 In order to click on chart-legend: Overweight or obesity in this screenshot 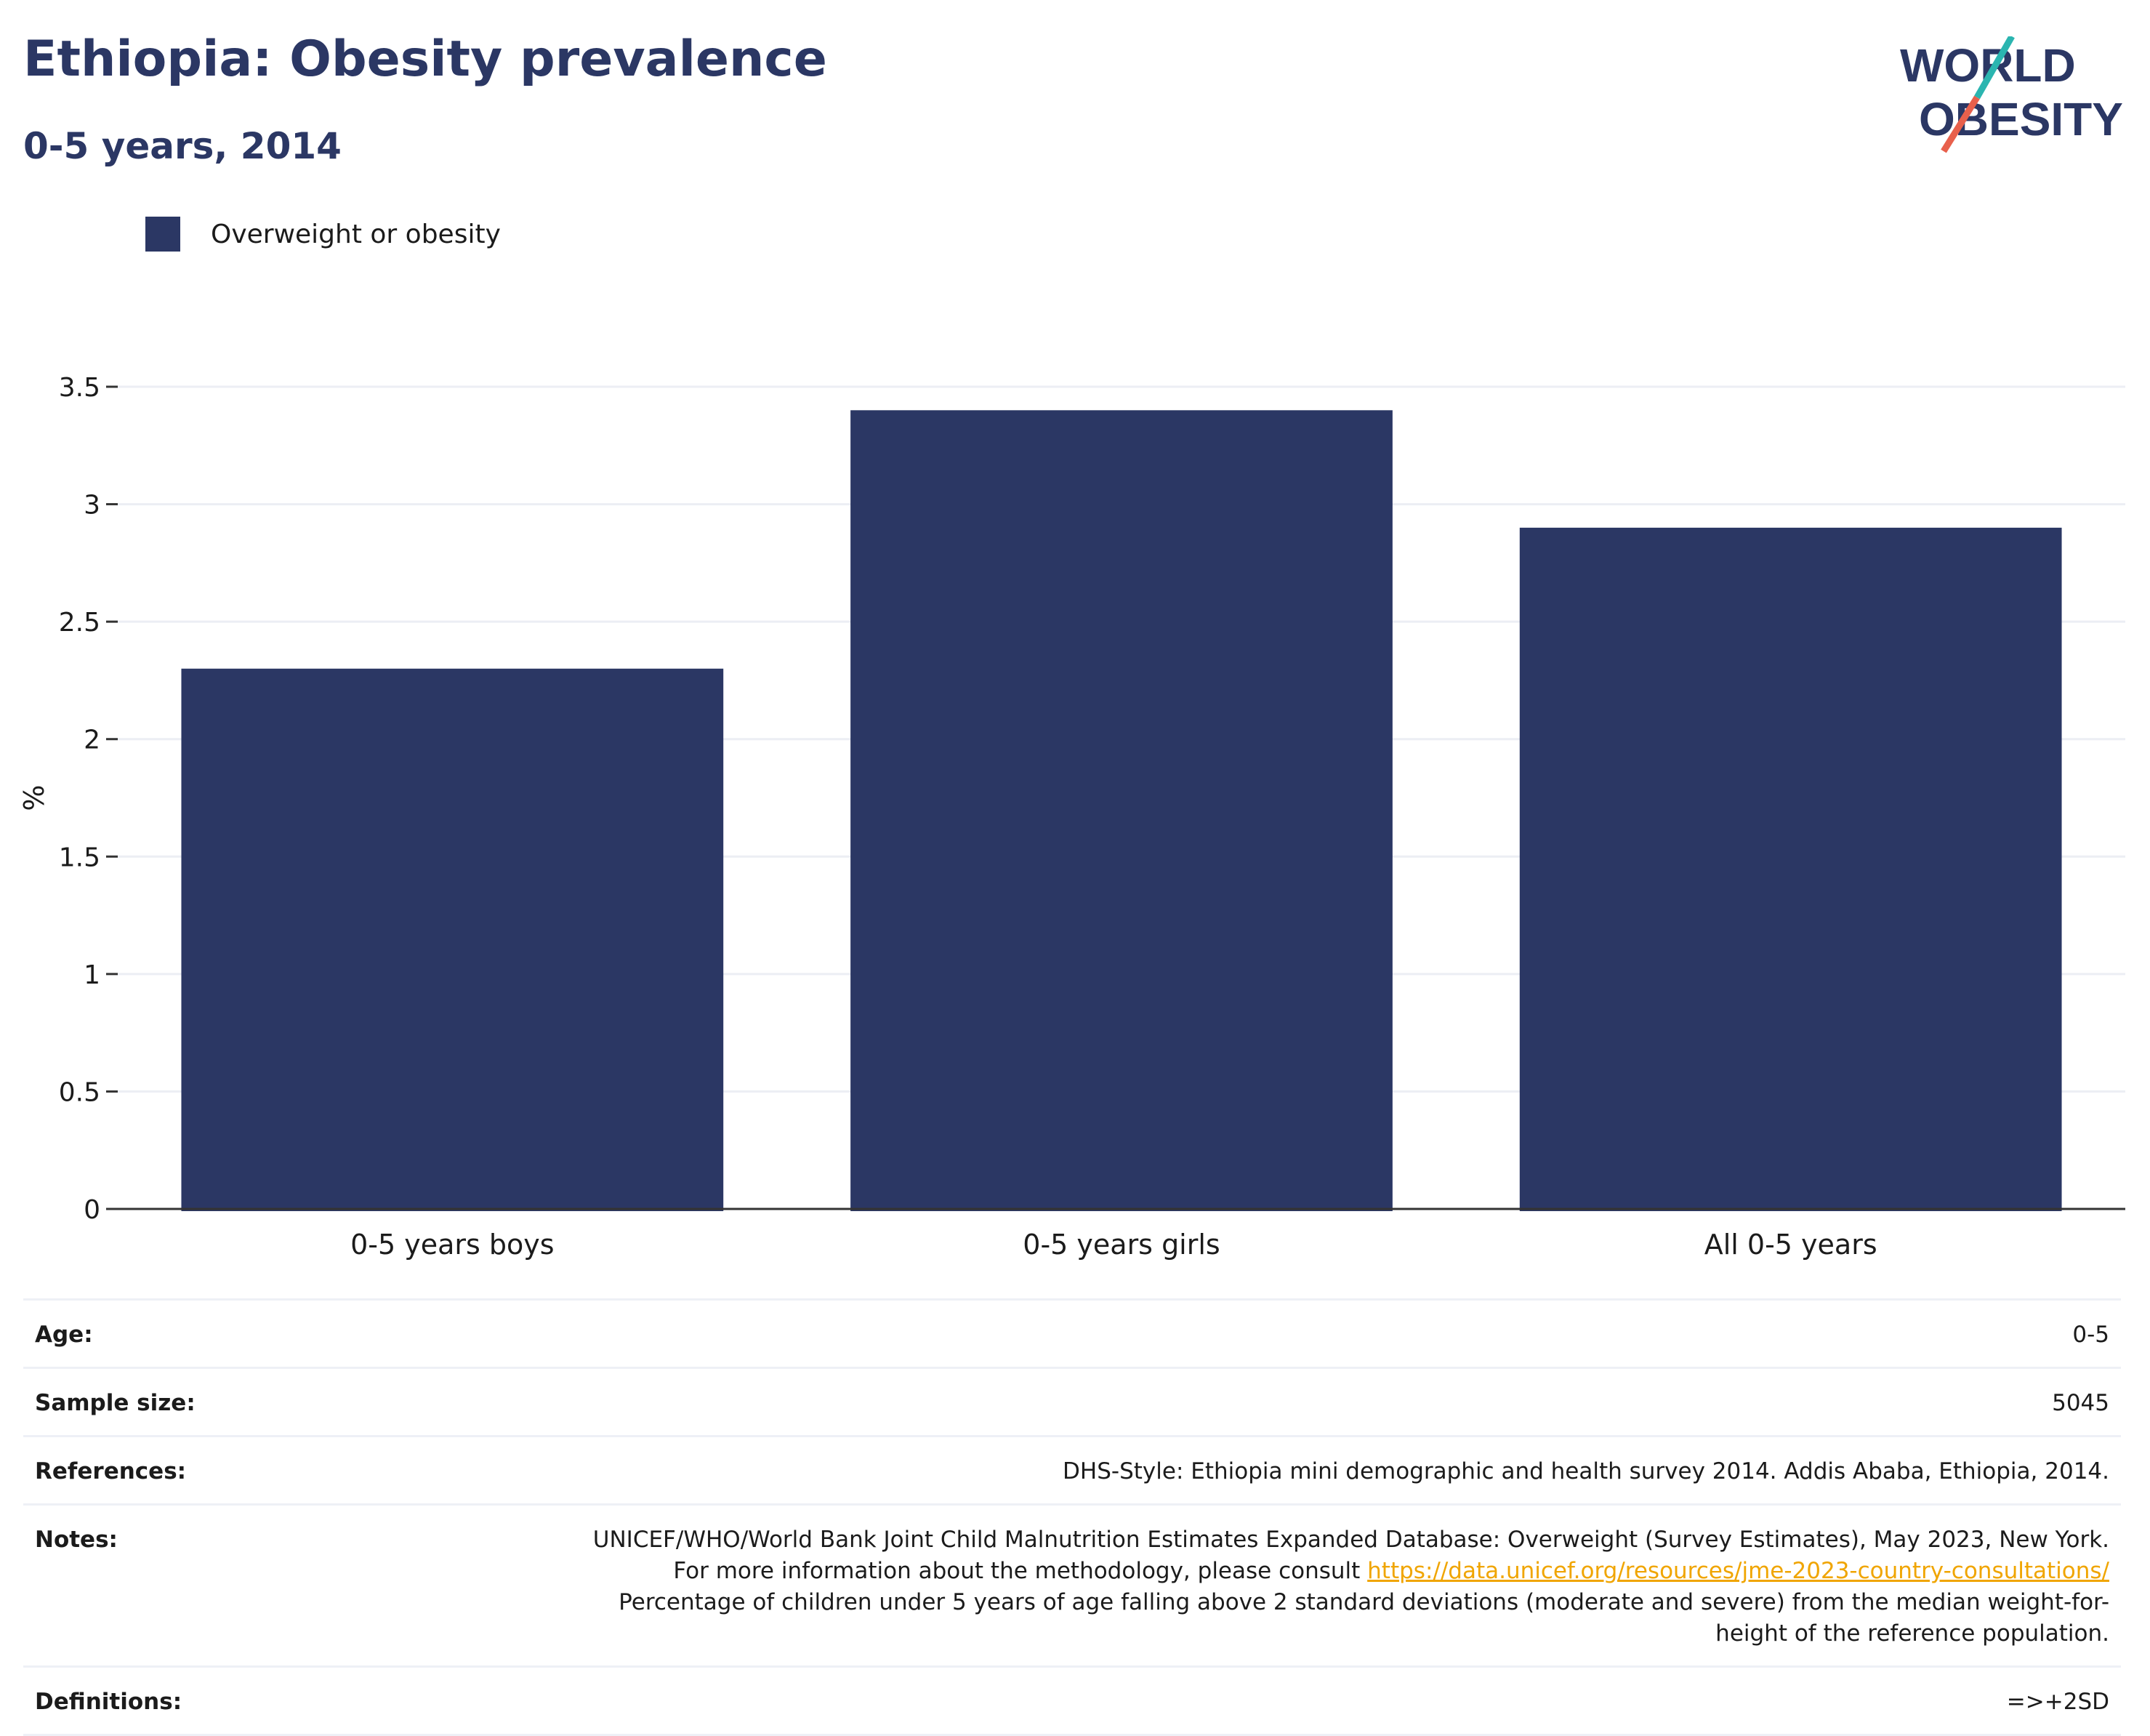, I will do `click(323, 234)`.